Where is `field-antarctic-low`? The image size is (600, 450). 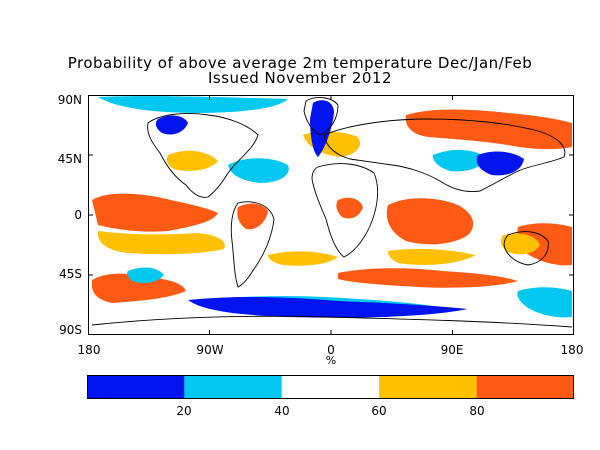
field-antarctic-low is located at coordinates (328, 307).